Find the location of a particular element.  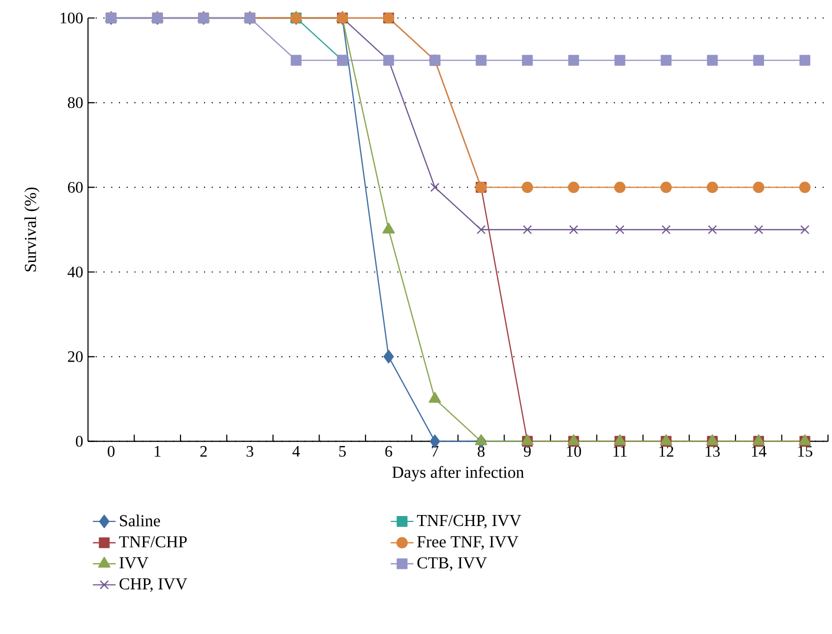

y-tick-label: 40 is located at coordinates (75, 272).